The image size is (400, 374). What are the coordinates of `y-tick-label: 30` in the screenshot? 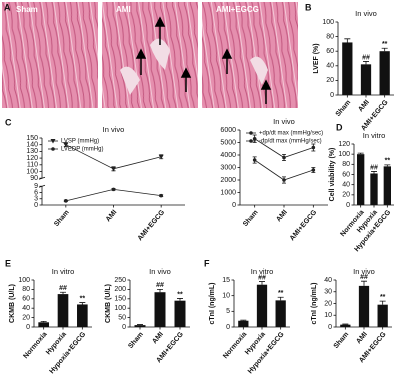 It's located at (328, 292).